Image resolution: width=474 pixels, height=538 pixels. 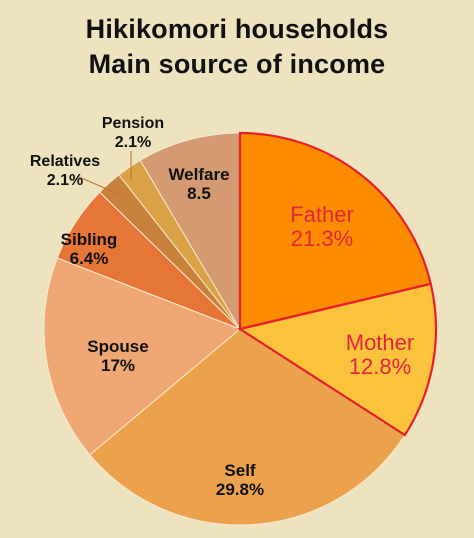 I want to click on chart-title-line-2: Main source of income, so click(x=237, y=64).